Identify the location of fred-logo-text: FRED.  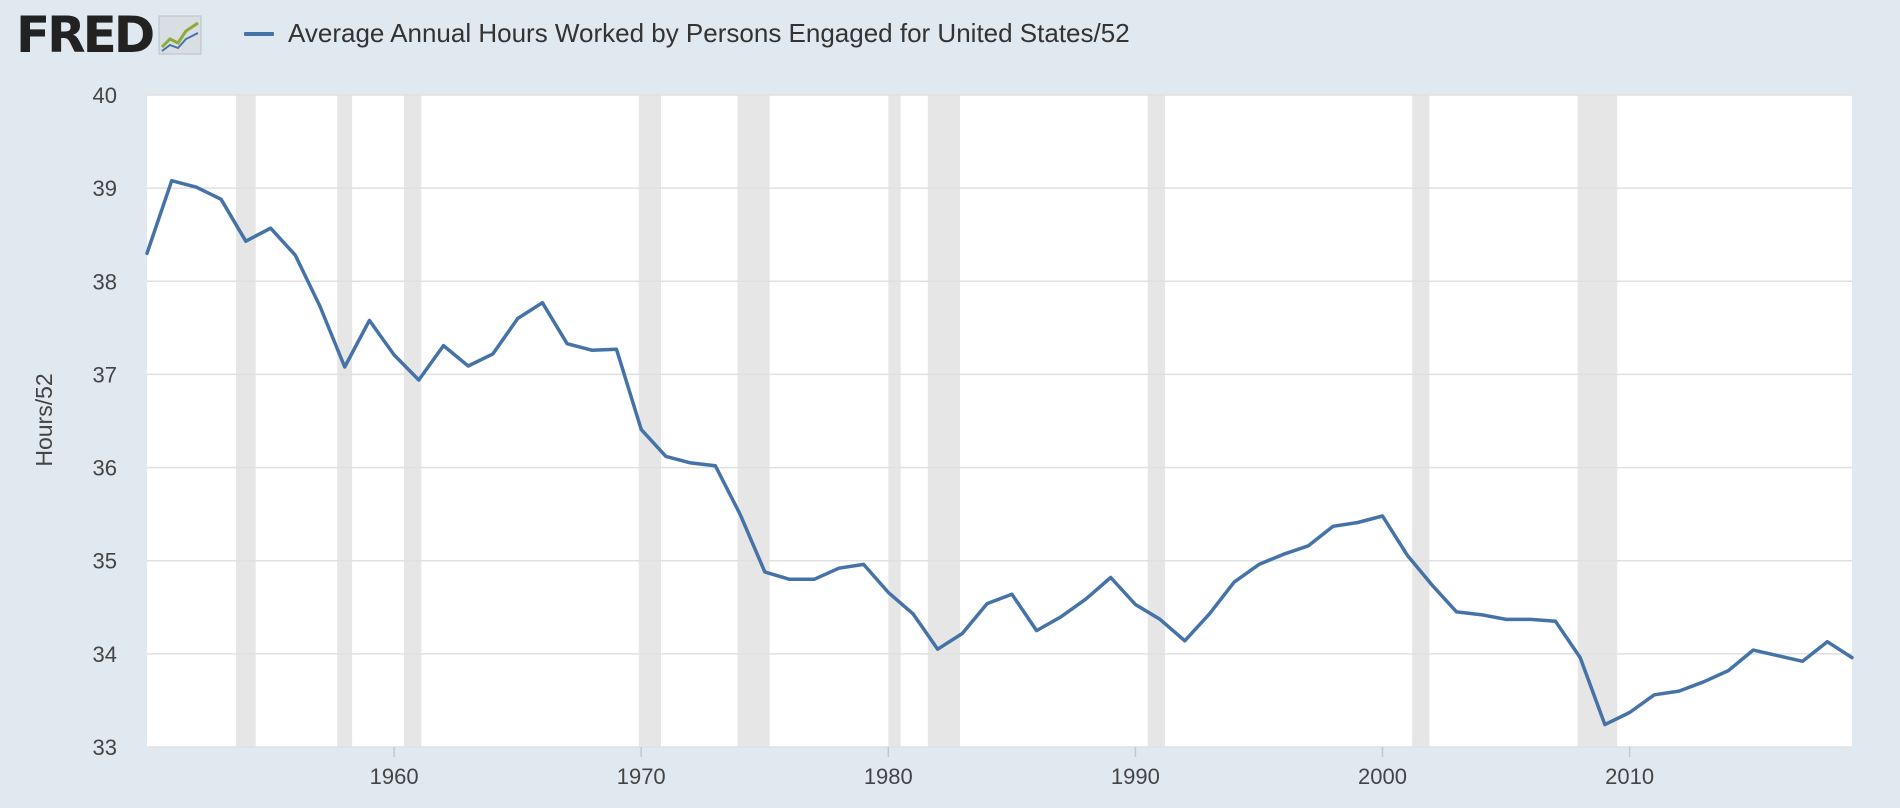
(85, 35).